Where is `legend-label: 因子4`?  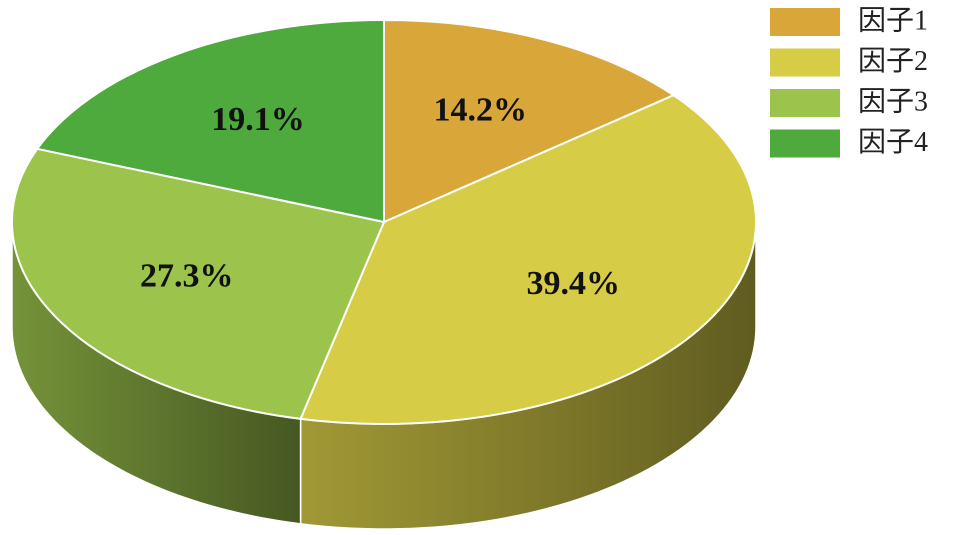 legend-label: 因子4 is located at coordinates (893, 142).